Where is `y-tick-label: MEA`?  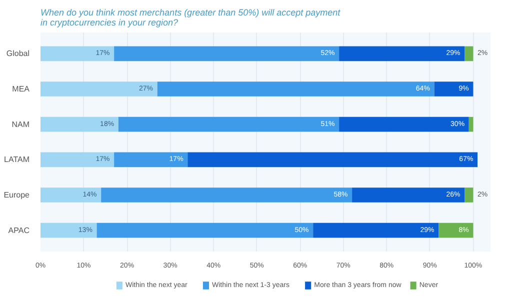
y-tick-label: MEA is located at coordinates (21, 89).